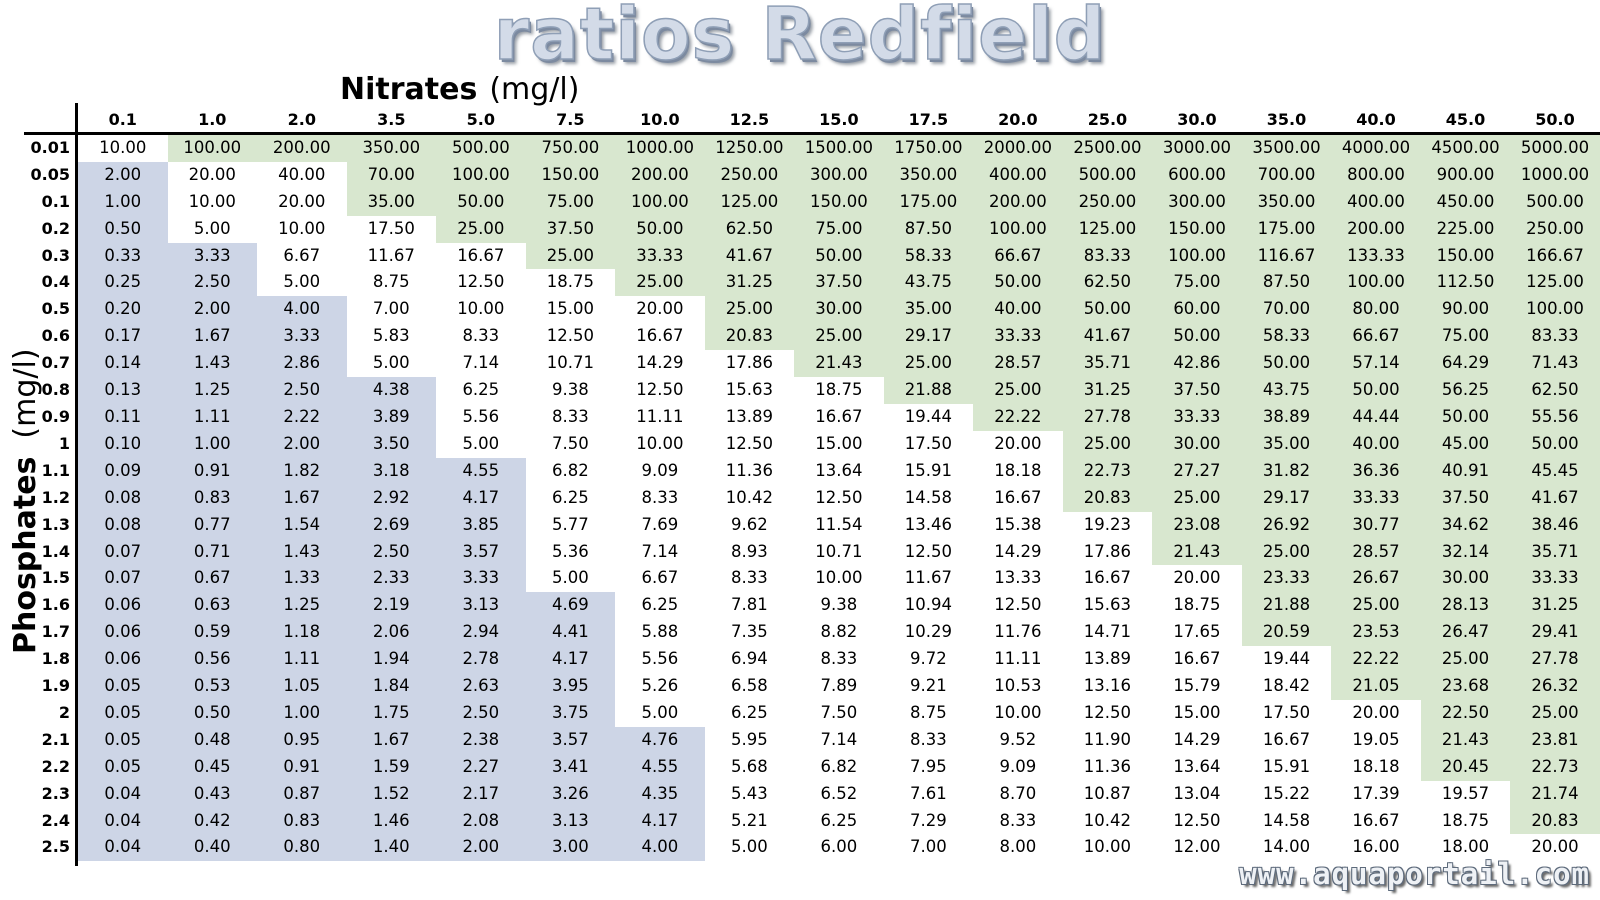 This screenshot has width=1600, height=900. Describe the element at coordinates (570, 471) in the screenshot. I see `table-cell: 6.82` at that location.